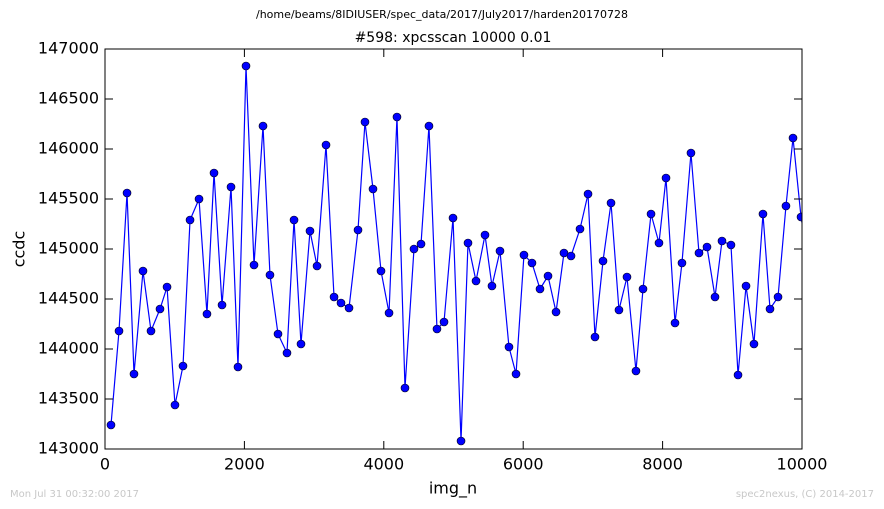 This screenshot has height=509, width=884. What do you see at coordinates (19, 249) in the screenshot?
I see `y-axis-label: ccdc` at bounding box center [19, 249].